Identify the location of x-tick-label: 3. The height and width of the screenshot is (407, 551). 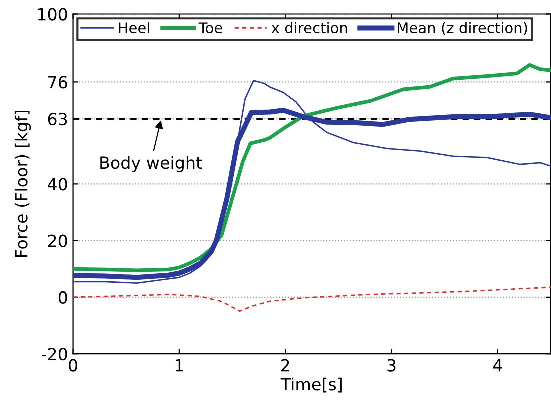
(392, 365).